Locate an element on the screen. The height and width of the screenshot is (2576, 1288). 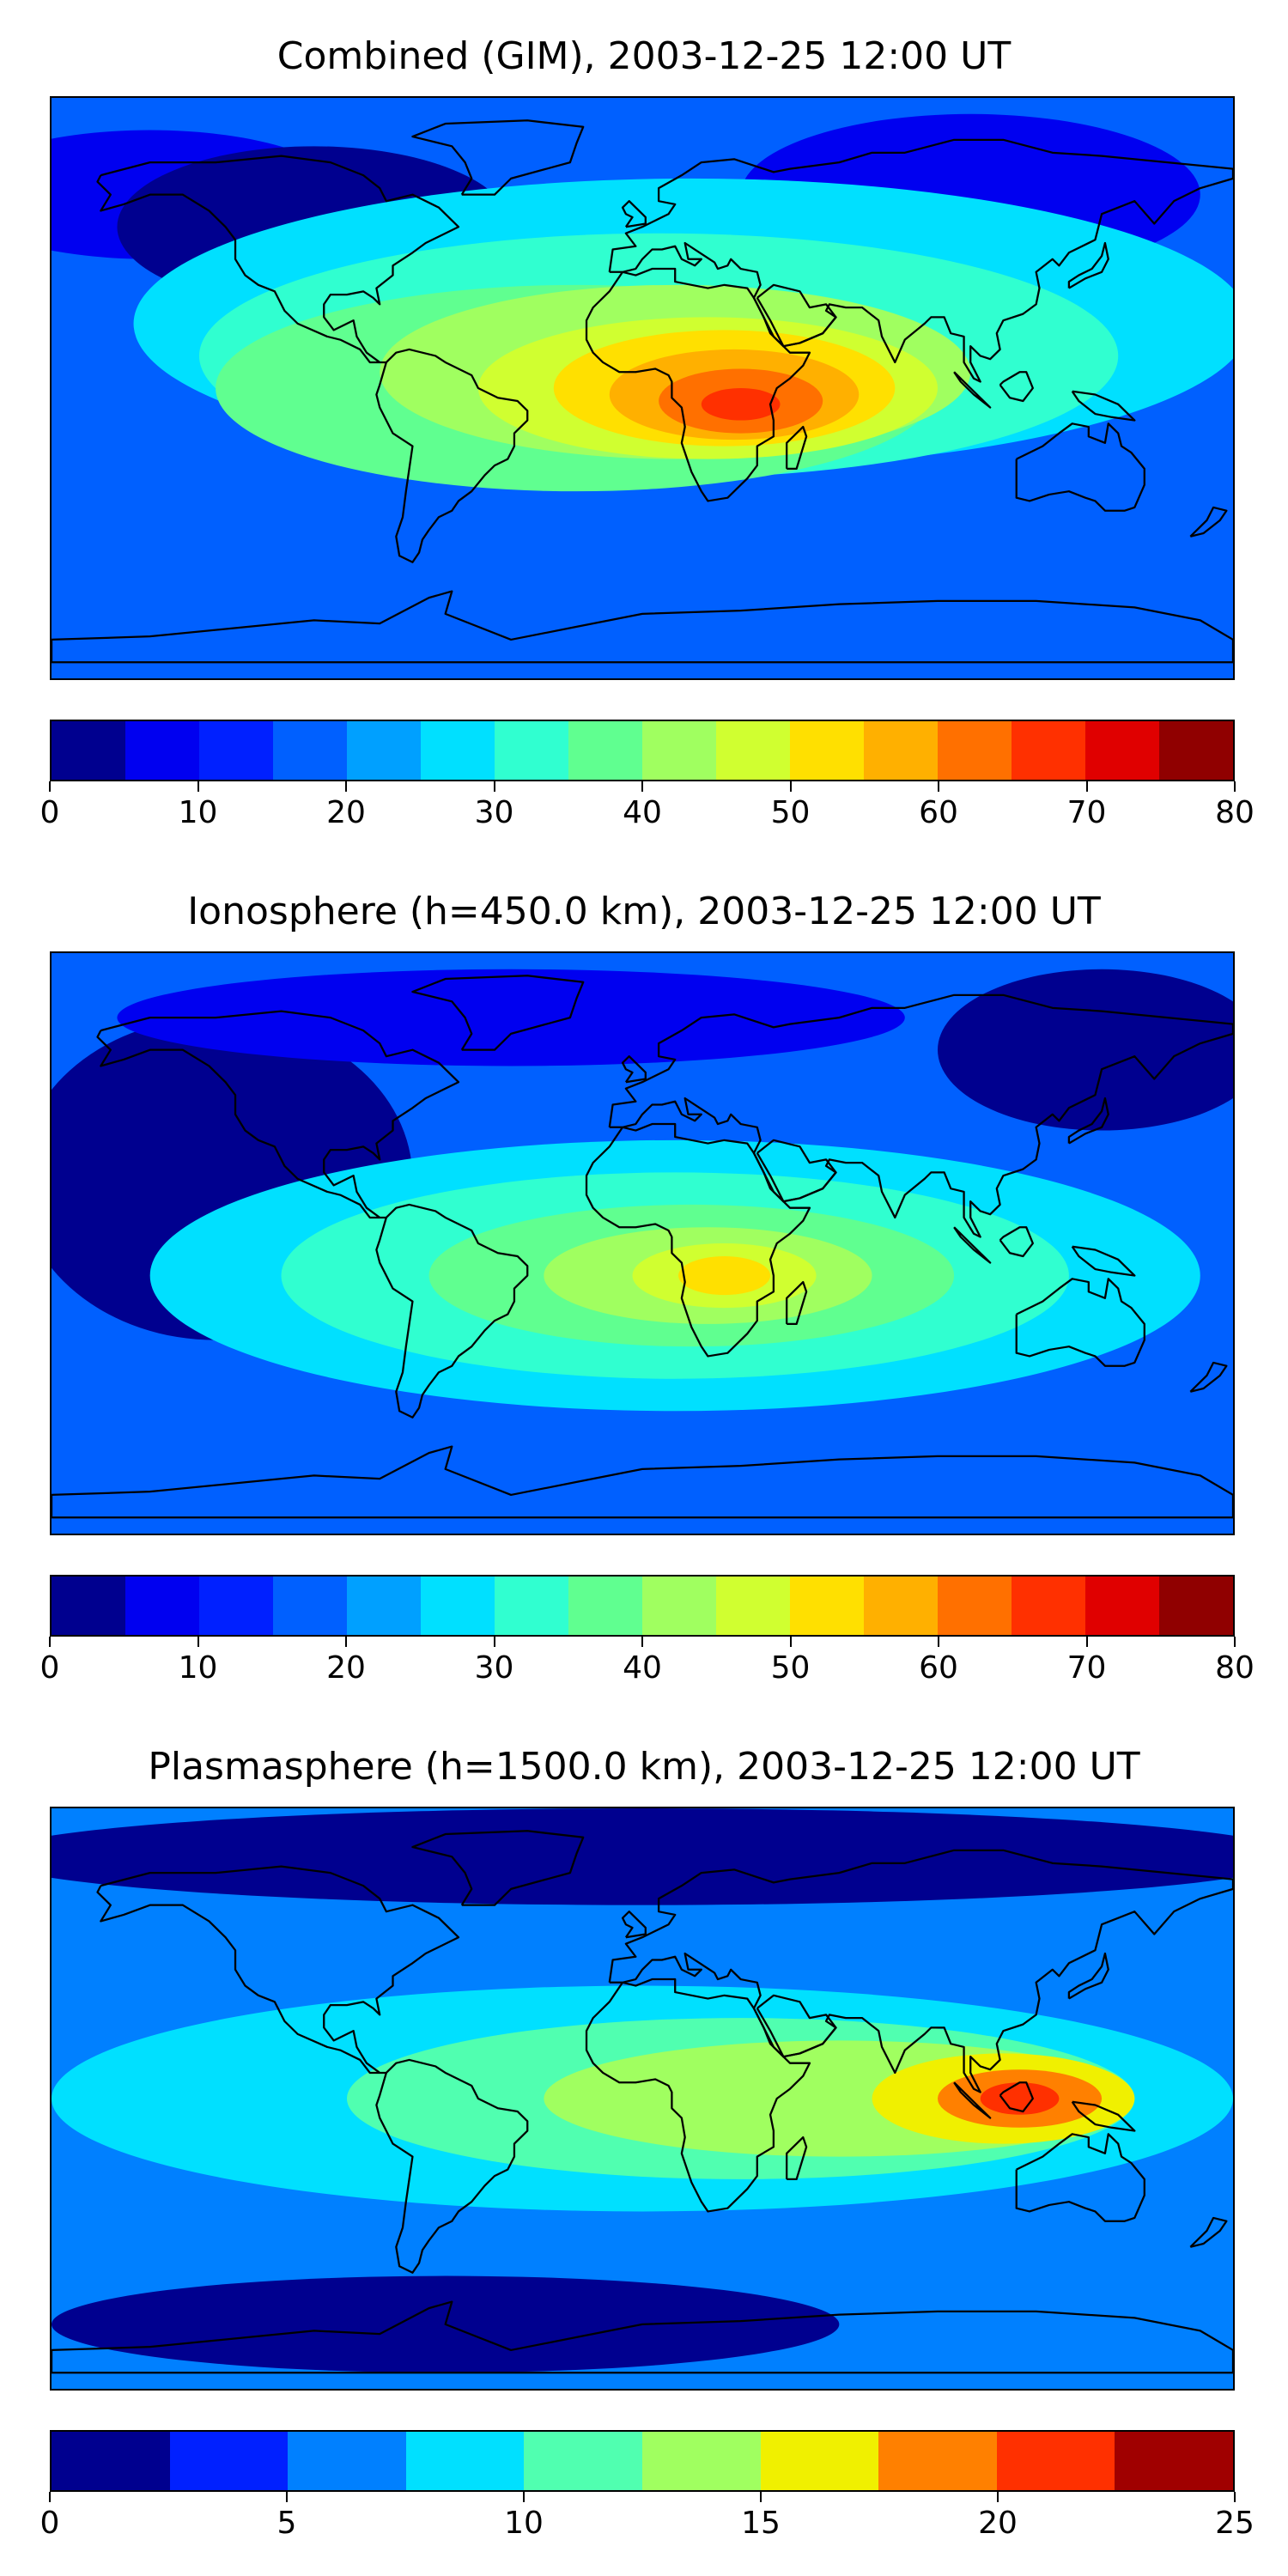
colorbar-plasmasphere is located at coordinates (642, 2461).